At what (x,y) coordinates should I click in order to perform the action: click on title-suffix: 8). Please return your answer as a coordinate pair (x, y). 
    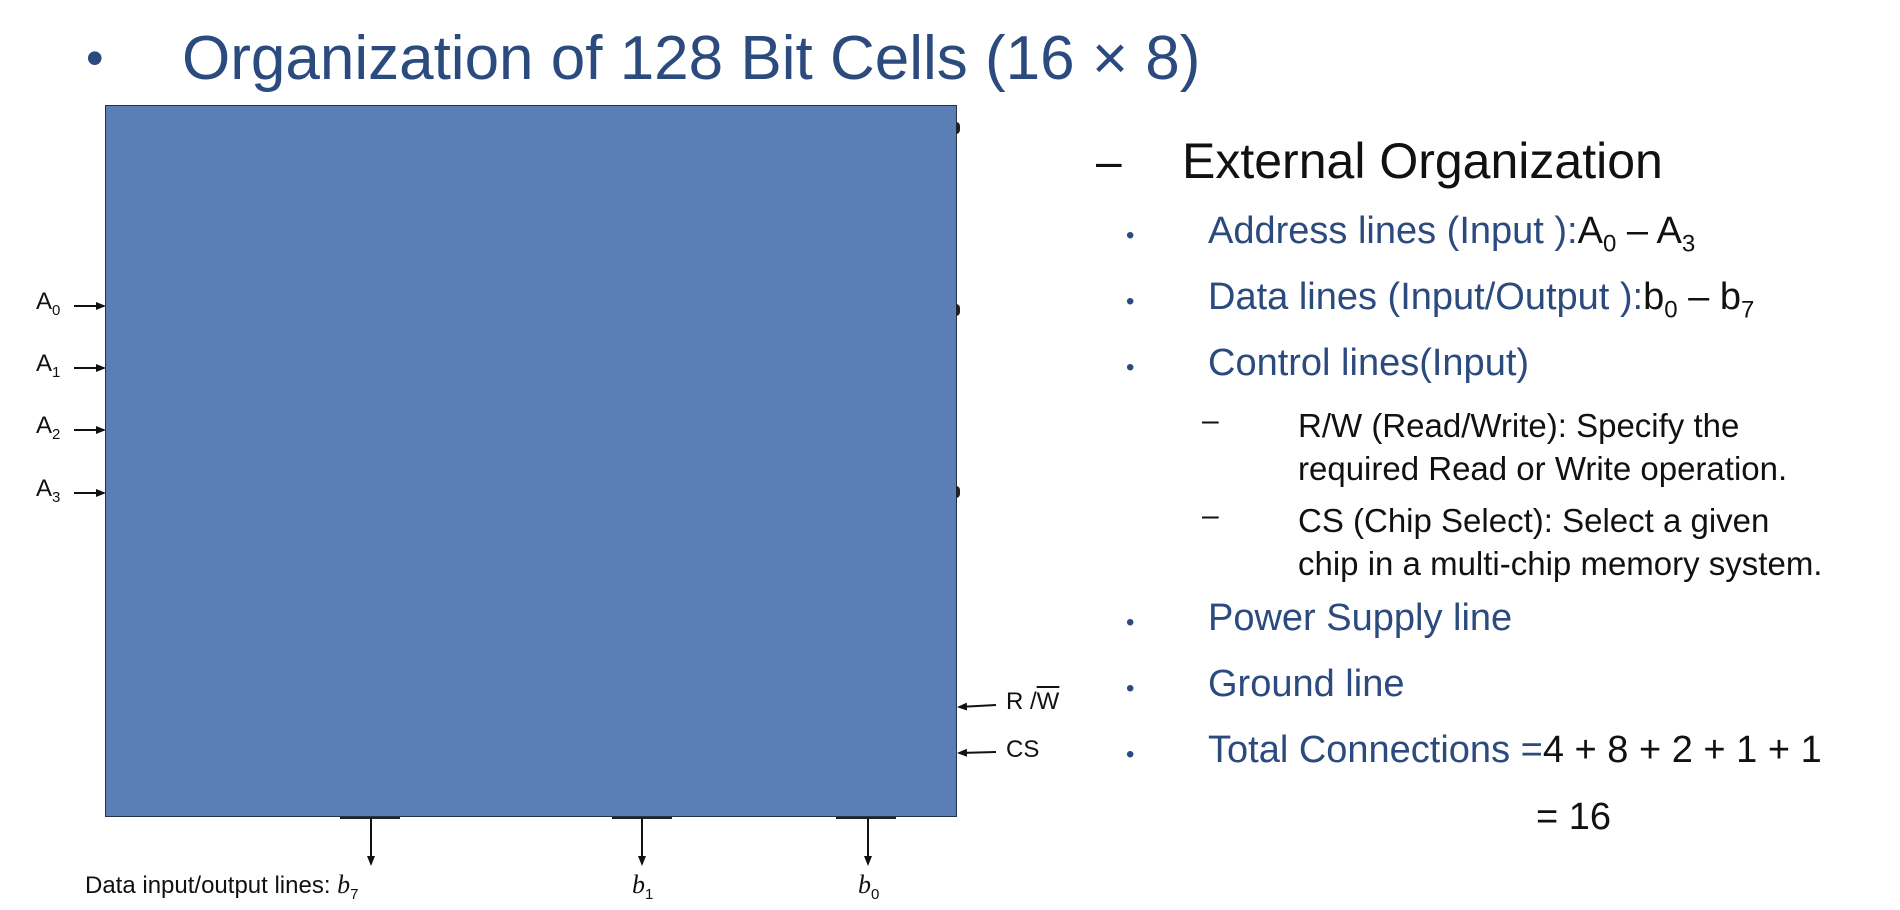
    Looking at the image, I should click on (1164, 58).